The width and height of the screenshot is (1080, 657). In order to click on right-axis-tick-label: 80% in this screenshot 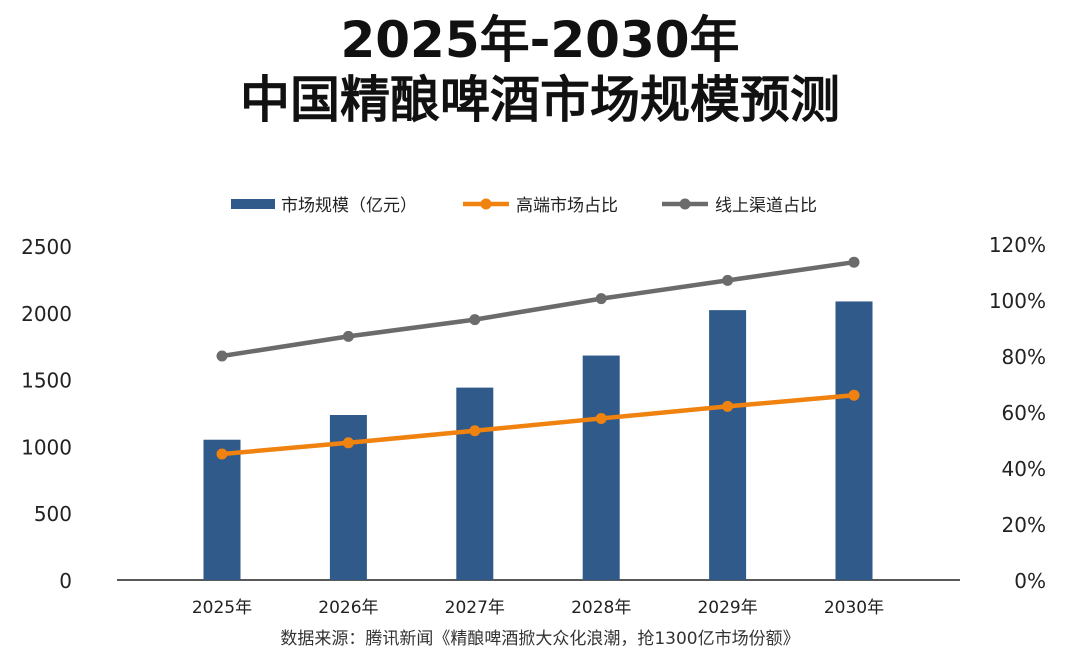, I will do `click(1024, 357)`.